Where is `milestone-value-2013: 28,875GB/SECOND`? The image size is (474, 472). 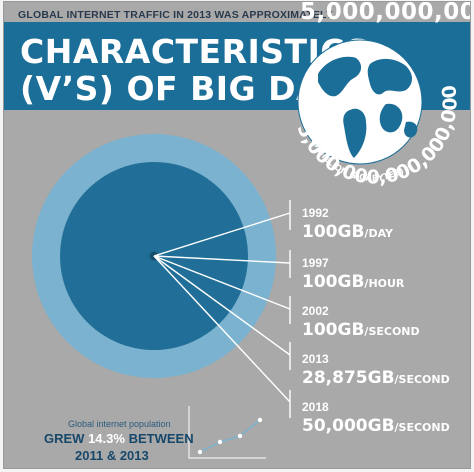 milestone-value-2013: 28,875GB/SECOND is located at coordinates (376, 378).